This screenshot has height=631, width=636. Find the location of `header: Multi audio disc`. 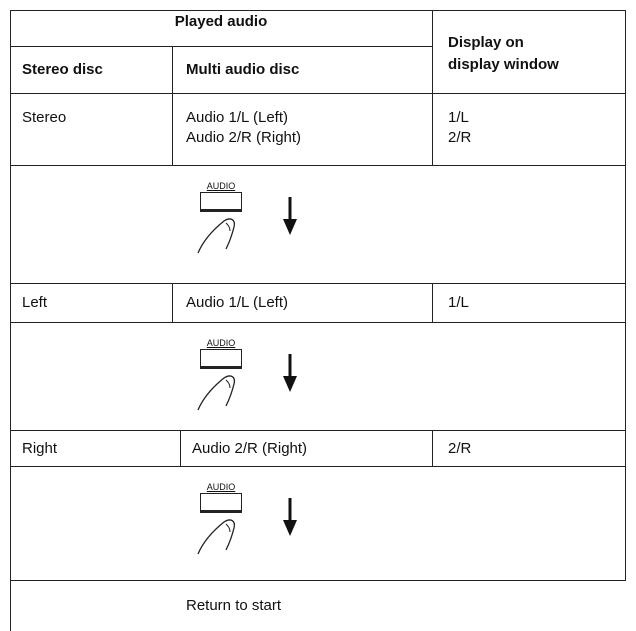

header: Multi audio disc is located at coordinates (243, 69).